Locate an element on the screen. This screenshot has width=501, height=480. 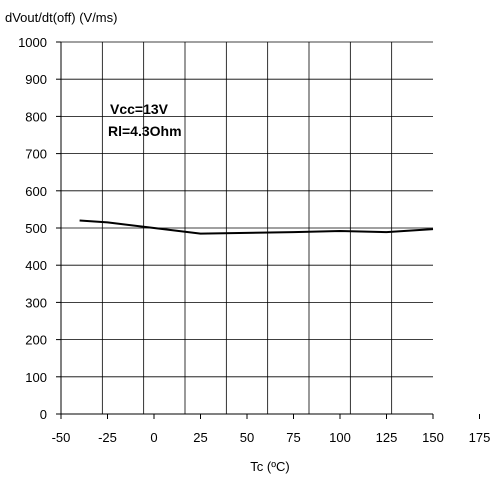
x-tick-label: 50 is located at coordinates (247, 437).